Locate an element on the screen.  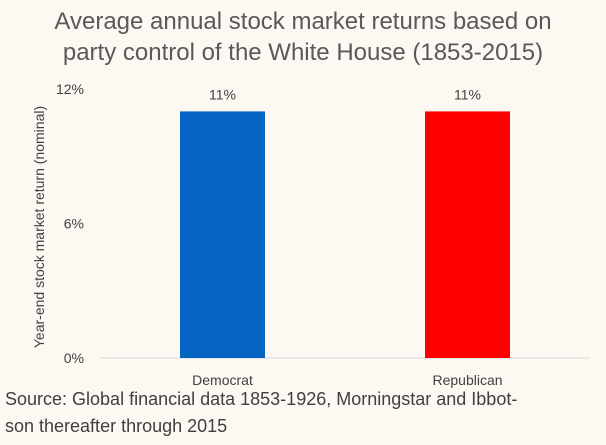
x-tick-label-democrat: Democrat is located at coordinates (222, 380).